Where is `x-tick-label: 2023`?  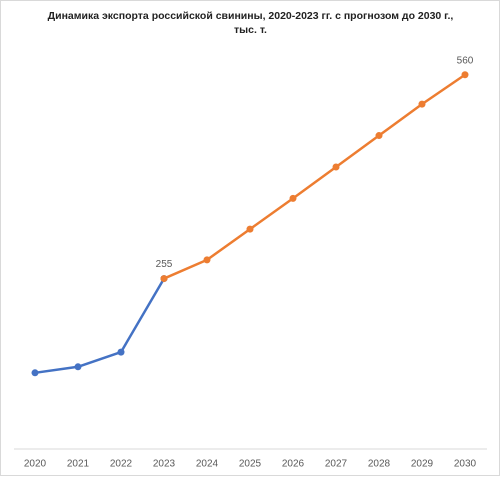 x-tick-label: 2023 is located at coordinates (164, 464).